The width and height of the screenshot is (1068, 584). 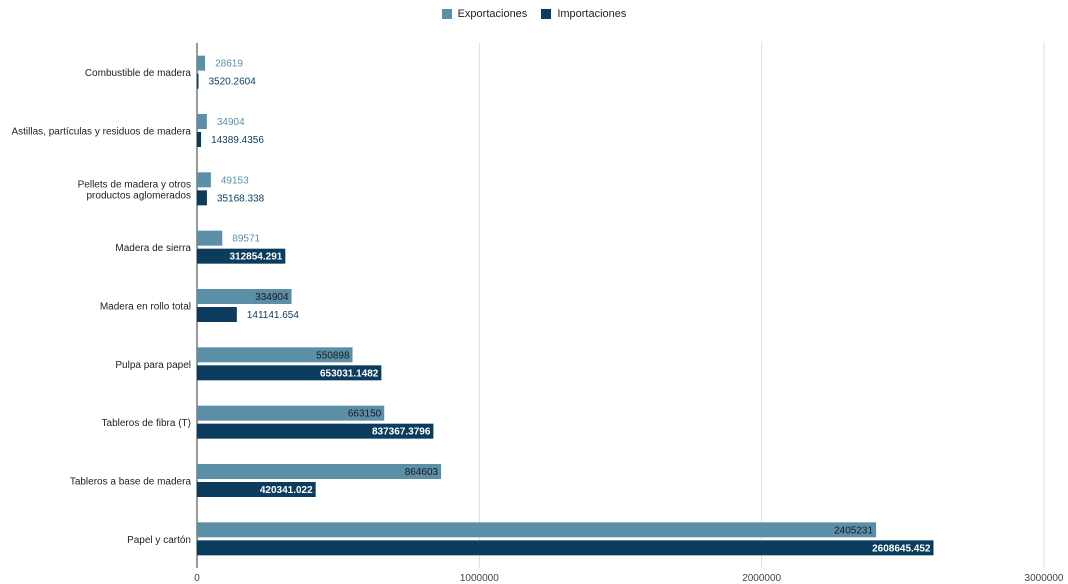 What do you see at coordinates (235, 180) in the screenshot?
I see `data-label: 49153` at bounding box center [235, 180].